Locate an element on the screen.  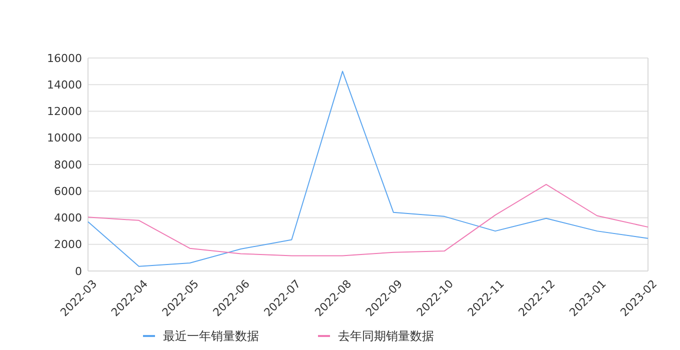
y-tick-label: 10000 is located at coordinates (64, 138).